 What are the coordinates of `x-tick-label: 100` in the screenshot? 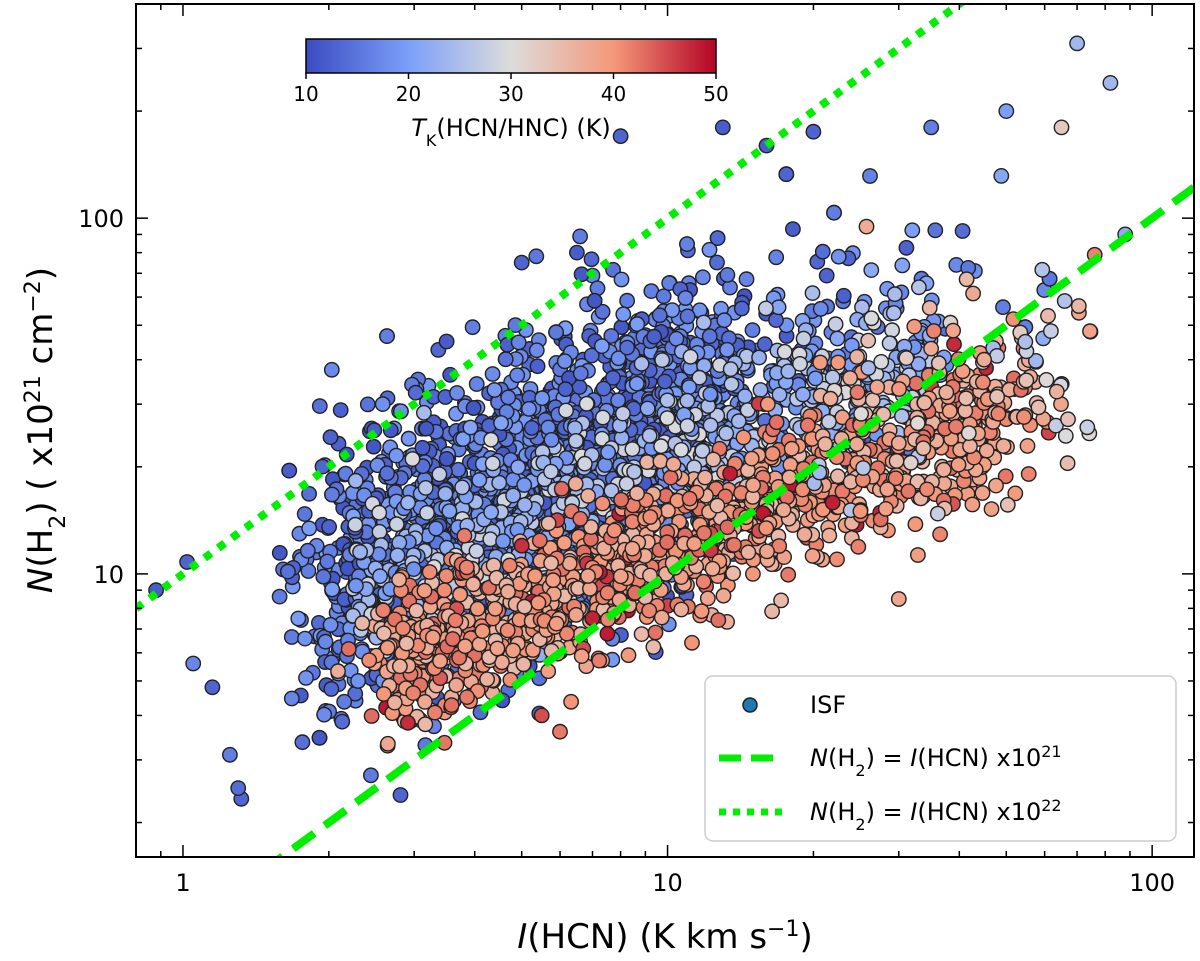 It's located at (1152, 883).